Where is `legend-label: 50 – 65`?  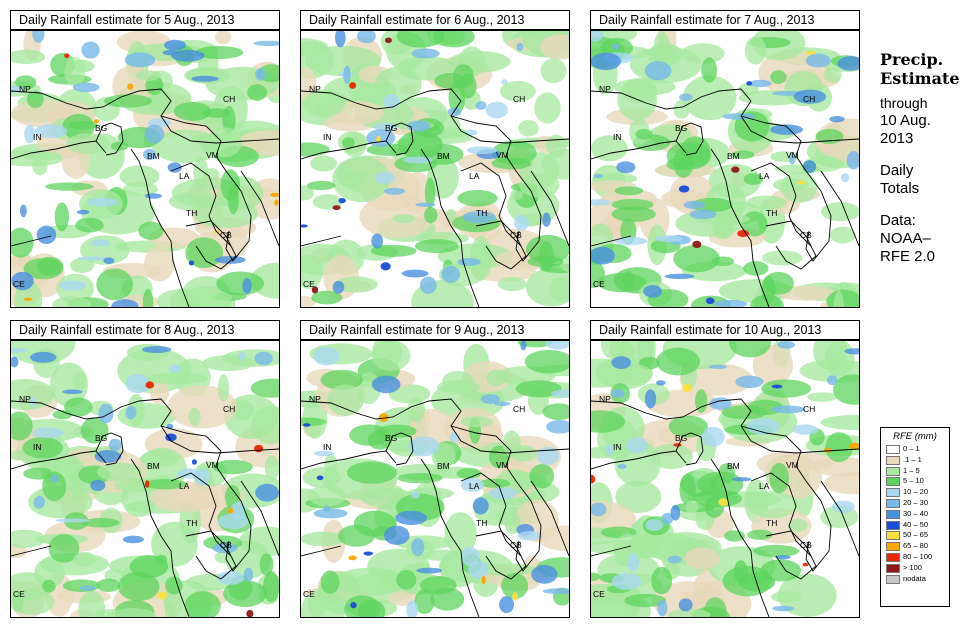
legend-label: 50 – 65 is located at coordinates (916, 535).